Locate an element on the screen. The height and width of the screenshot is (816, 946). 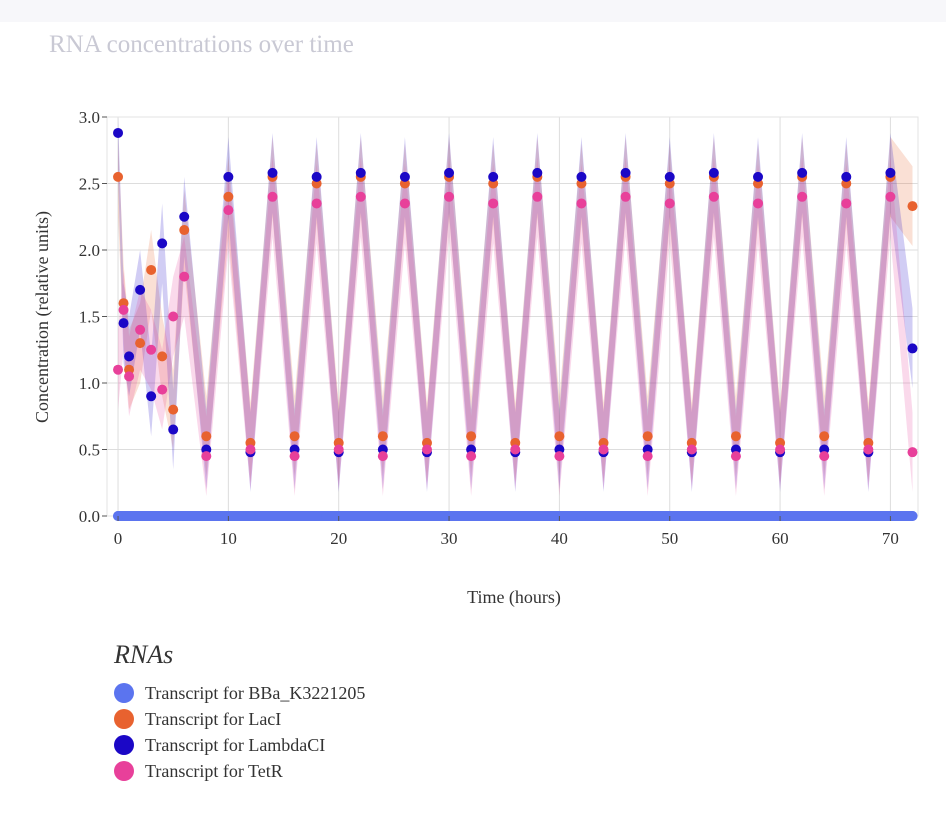
x-tick-label: 40 is located at coordinates (559, 538).